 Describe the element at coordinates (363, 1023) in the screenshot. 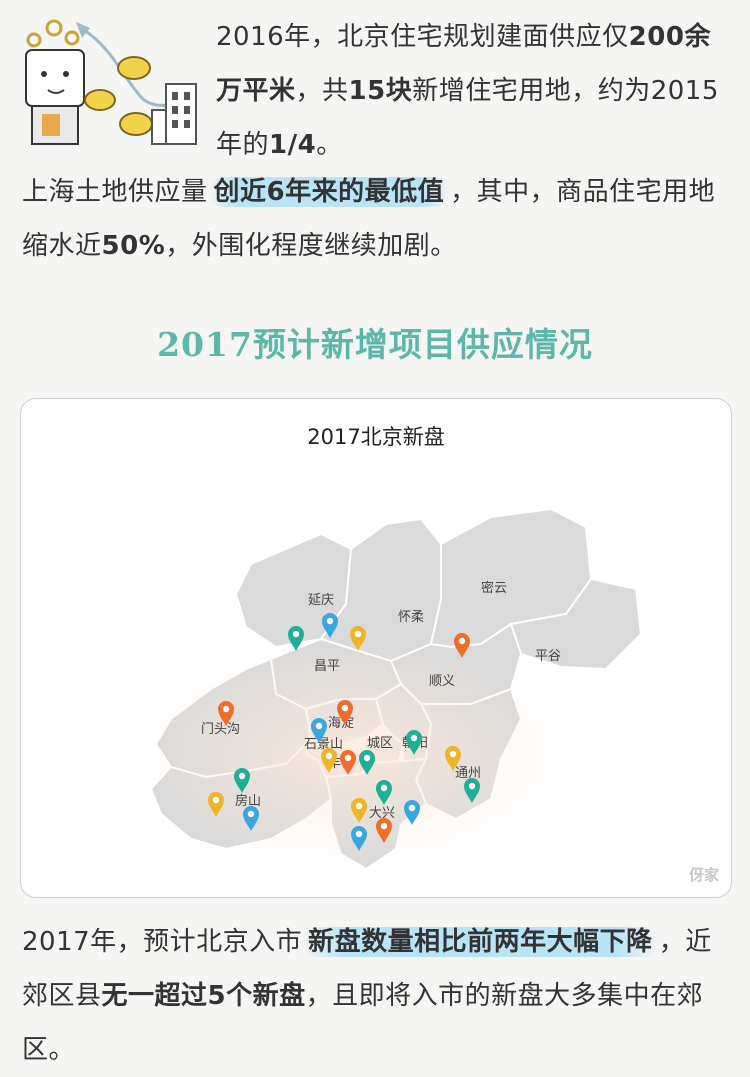

I see `para3-text-3: ，且即将入市的新盘大多集中在郊区。` at that location.